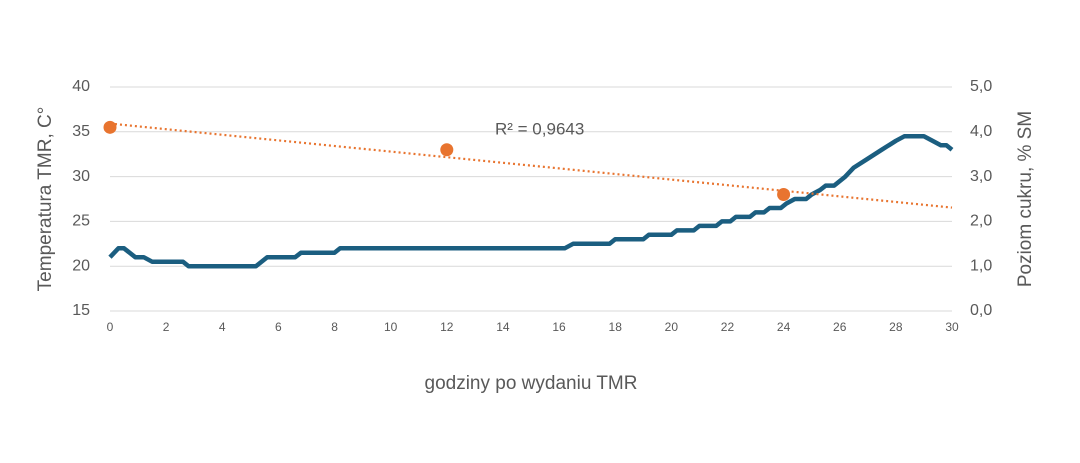 The width and height of the screenshot is (1080, 463). What do you see at coordinates (531, 383) in the screenshot?
I see `x-axis-title: godziny po wydaniu TMR` at bounding box center [531, 383].